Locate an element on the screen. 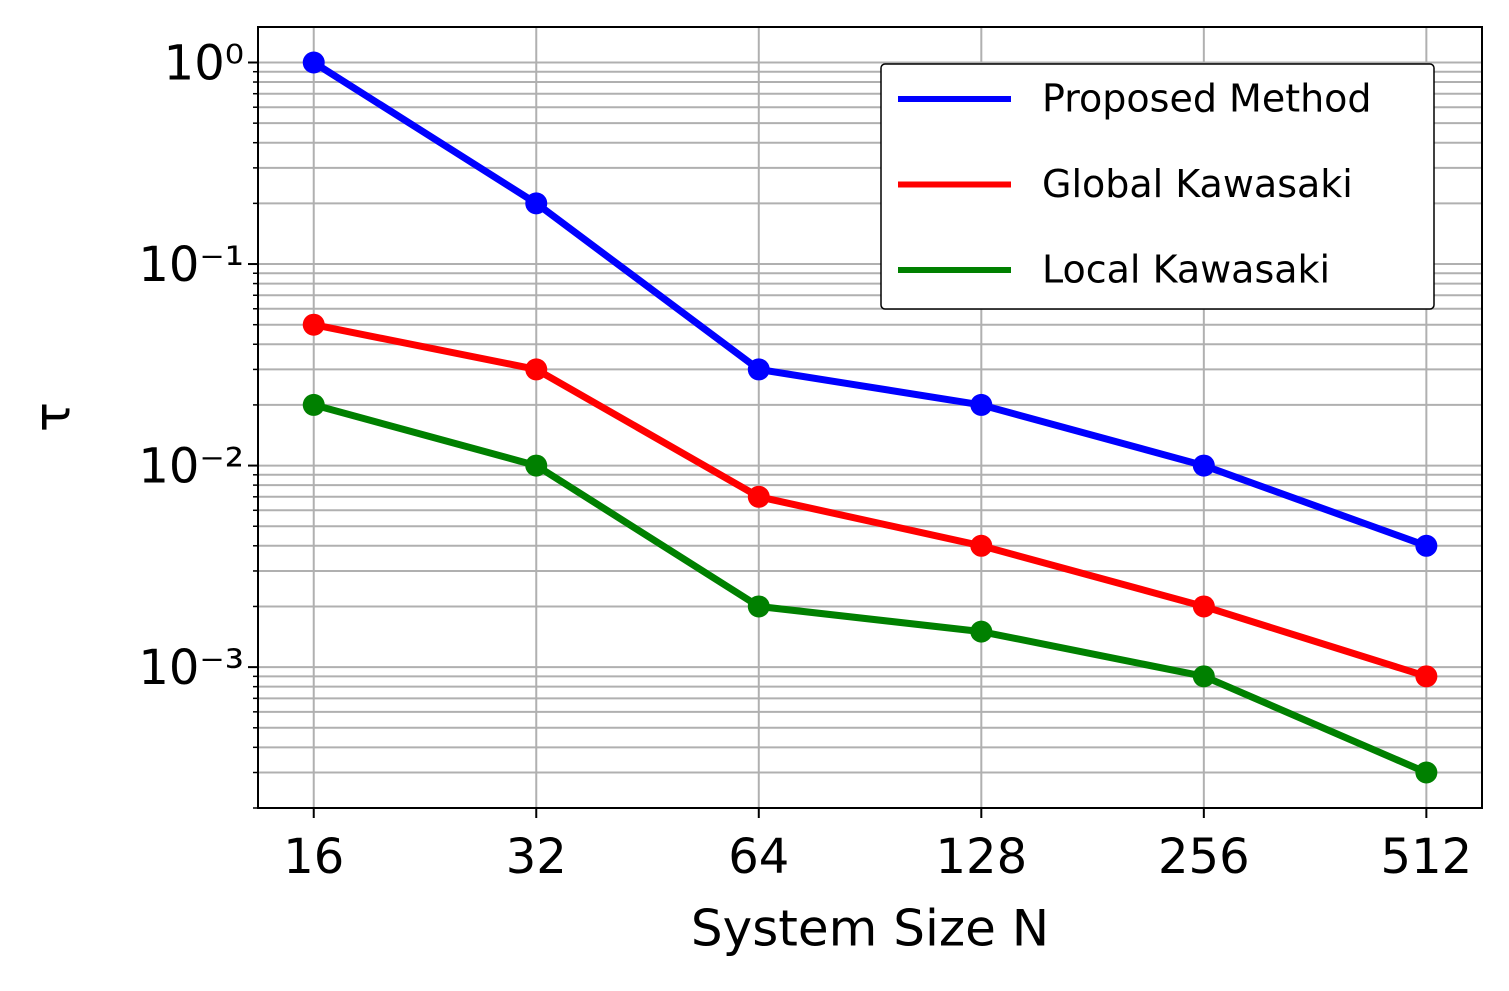  y-tick-label: 10⁻¹ is located at coordinates (191, 265).